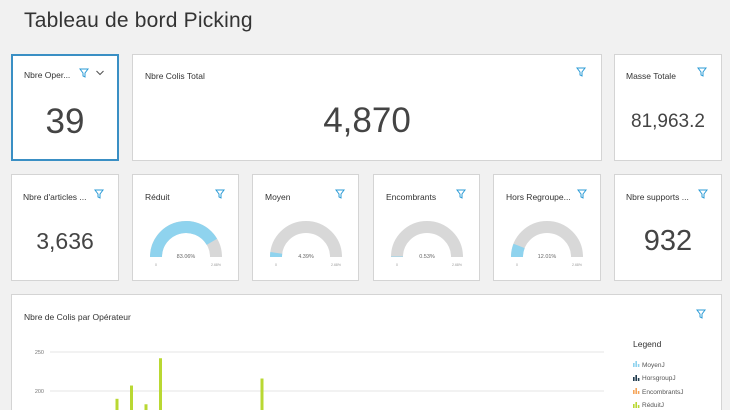 Image resolution: width=730 pixels, height=410 pixels. I want to click on tile-masse-totale: Masse Totale 81,963.2, so click(668, 107).